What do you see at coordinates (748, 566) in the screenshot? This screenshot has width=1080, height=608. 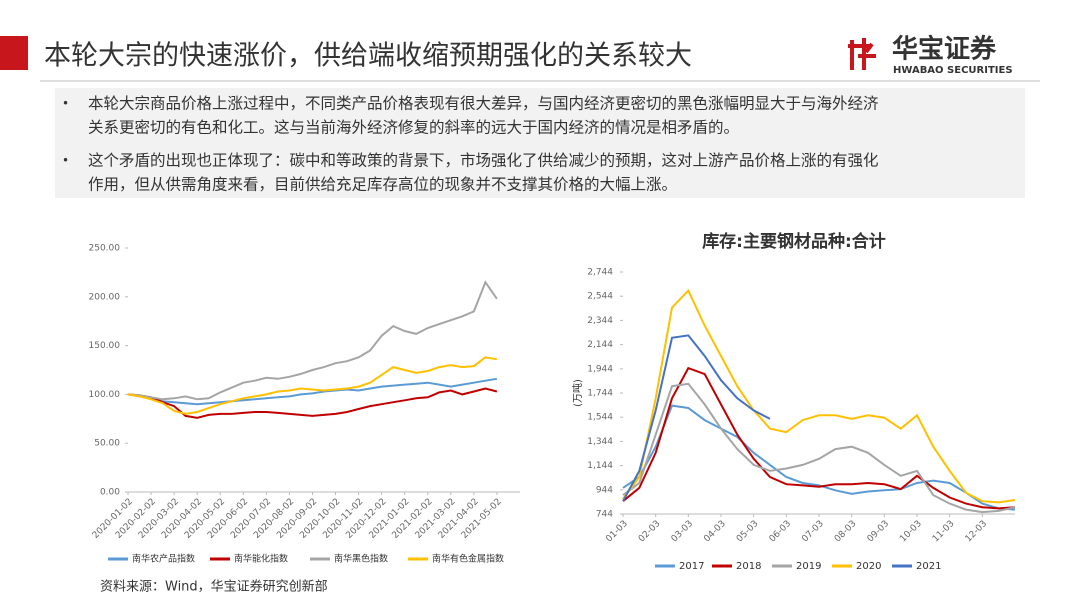 I see `legend-label: 2018` at bounding box center [748, 566].